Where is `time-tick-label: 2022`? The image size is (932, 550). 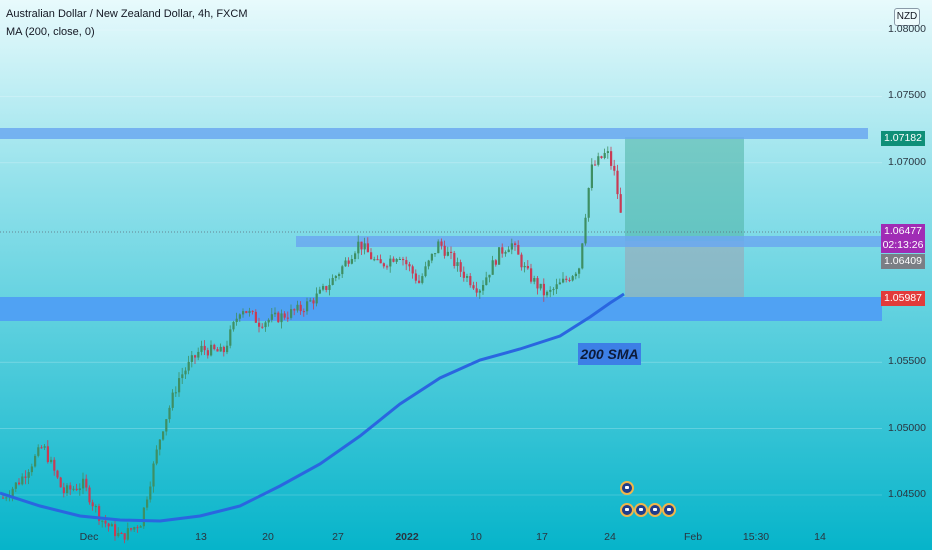 time-tick-label: 2022 is located at coordinates (407, 537).